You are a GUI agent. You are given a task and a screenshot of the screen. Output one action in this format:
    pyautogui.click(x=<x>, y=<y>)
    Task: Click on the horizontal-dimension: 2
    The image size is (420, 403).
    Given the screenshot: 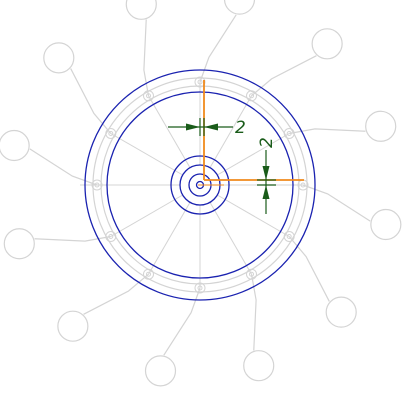 What is the action you would take?
    pyautogui.click(x=207, y=128)
    